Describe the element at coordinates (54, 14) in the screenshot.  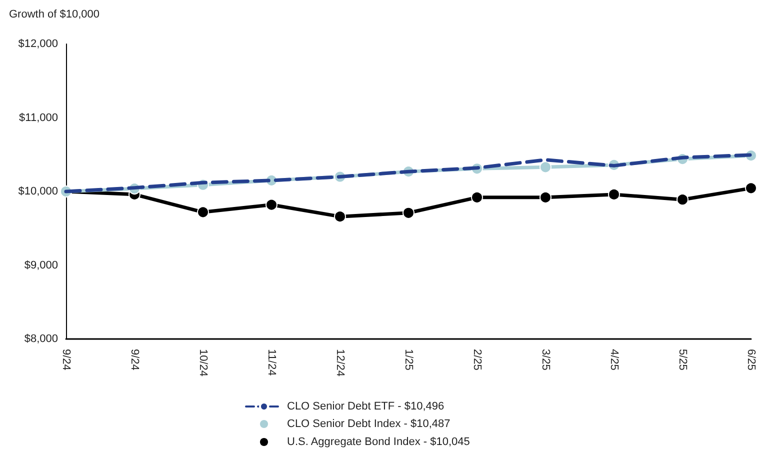
I see `y-axis-title: Growth of $10,000` at that location.